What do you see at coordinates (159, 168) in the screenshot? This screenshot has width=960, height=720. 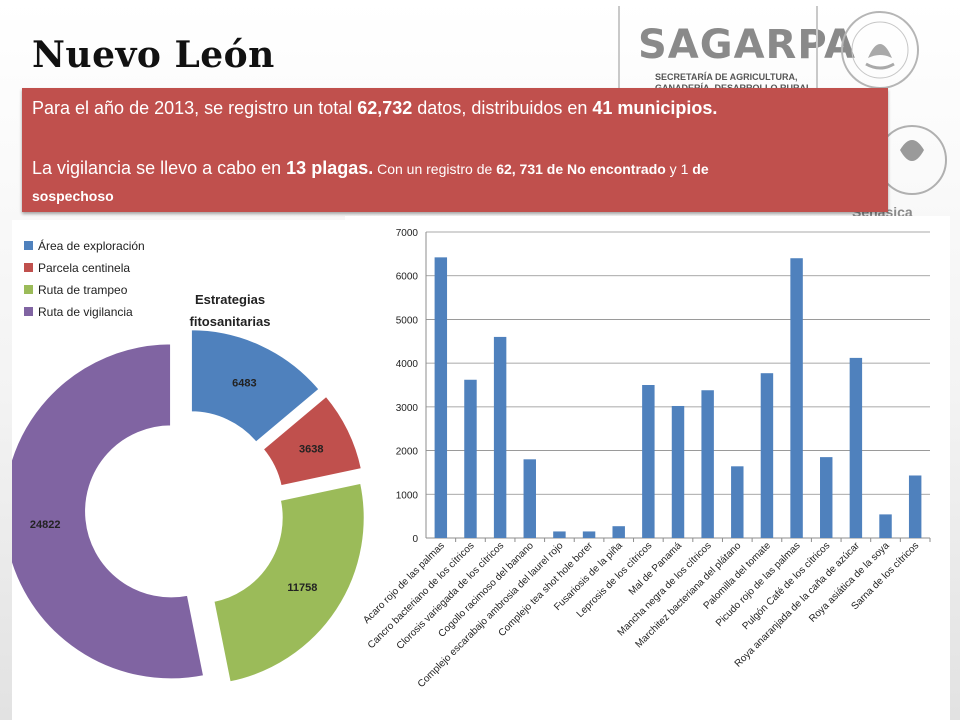 I see `summary-text: La vigilancia se llevo a cabo en` at bounding box center [159, 168].